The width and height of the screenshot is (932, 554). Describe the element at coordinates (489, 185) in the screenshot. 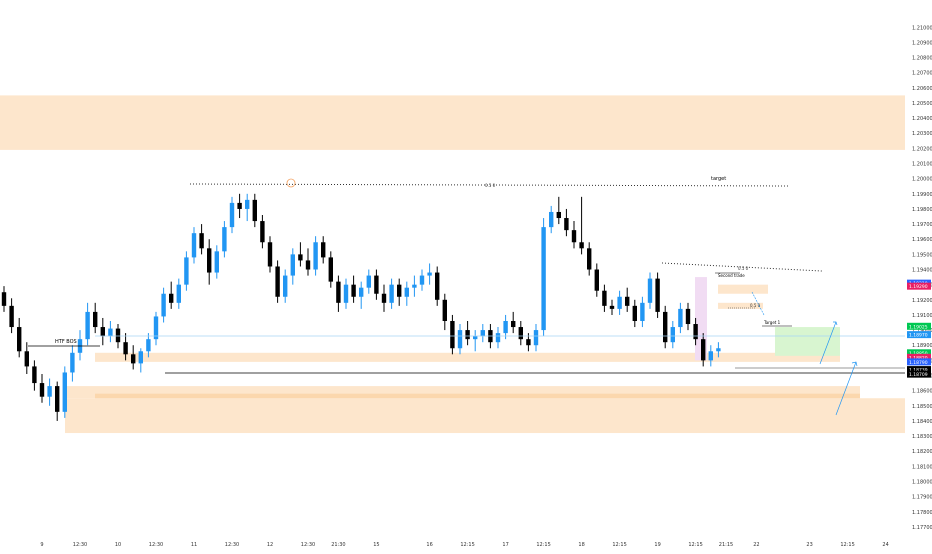

I see `target-dotted-line` at that location.